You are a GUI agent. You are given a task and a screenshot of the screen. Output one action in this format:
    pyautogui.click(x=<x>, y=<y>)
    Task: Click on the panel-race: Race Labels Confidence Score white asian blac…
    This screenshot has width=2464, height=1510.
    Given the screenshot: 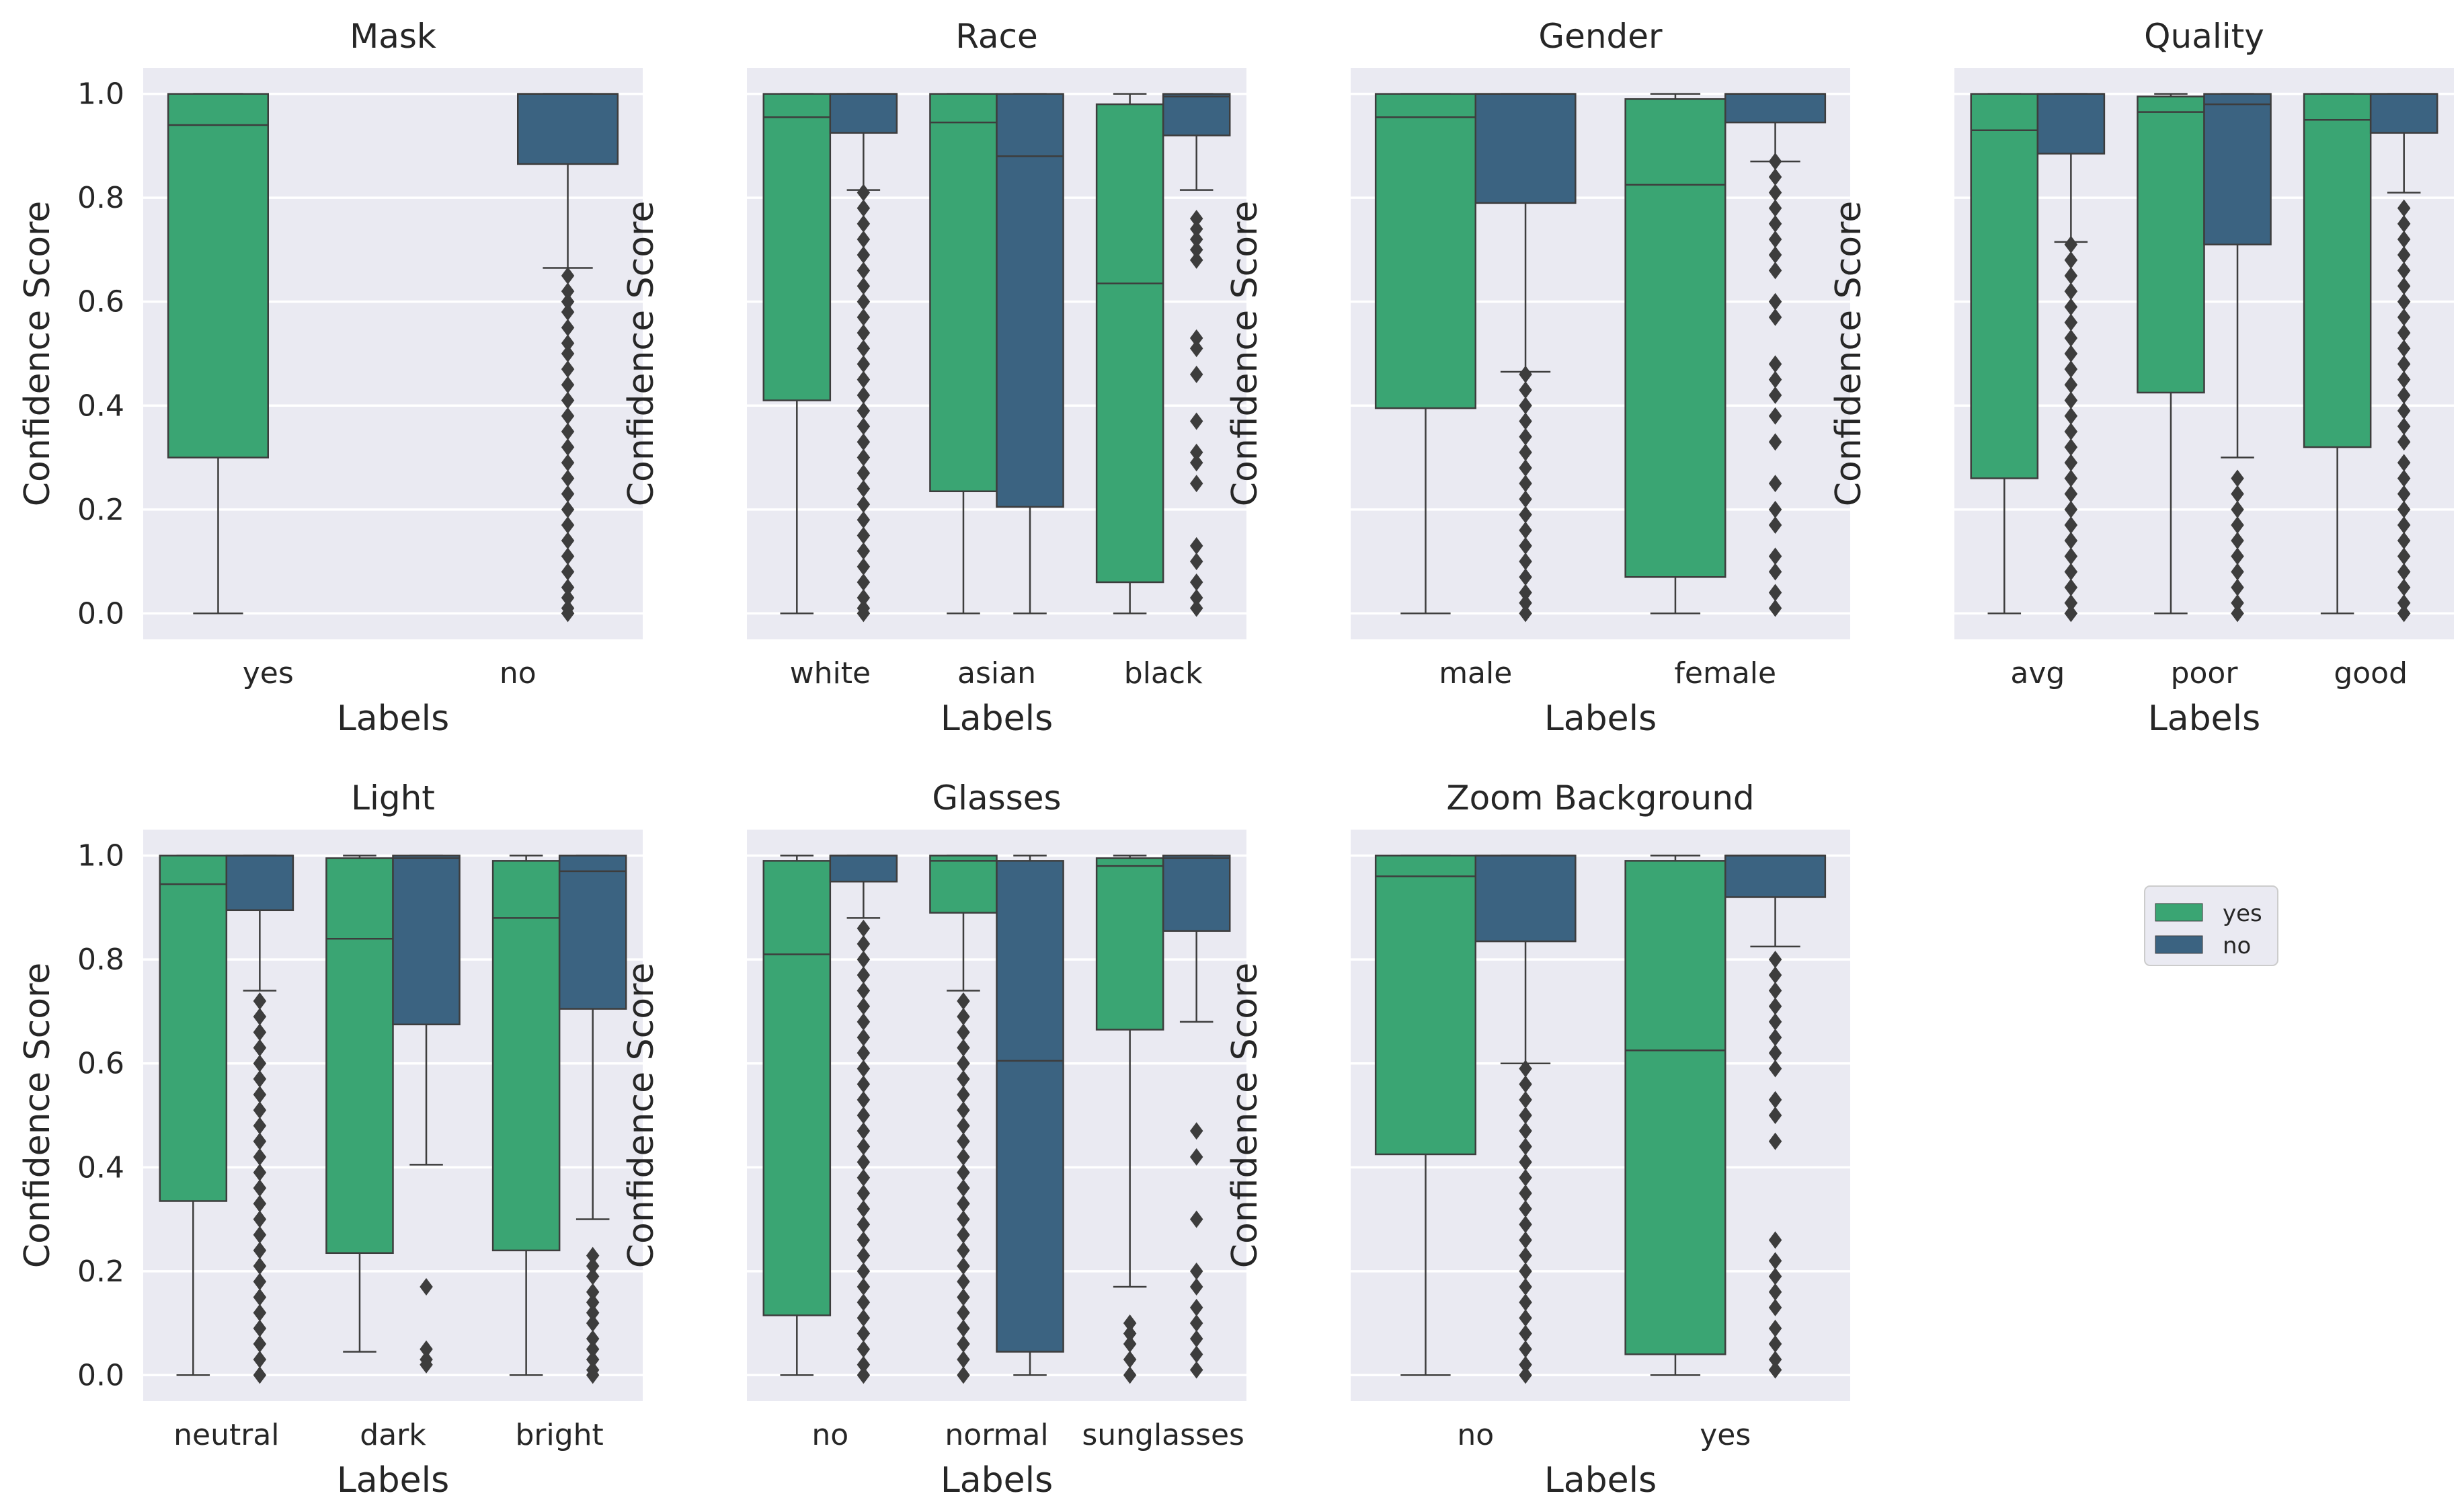 What is the action you would take?
    pyautogui.click(x=934, y=378)
    